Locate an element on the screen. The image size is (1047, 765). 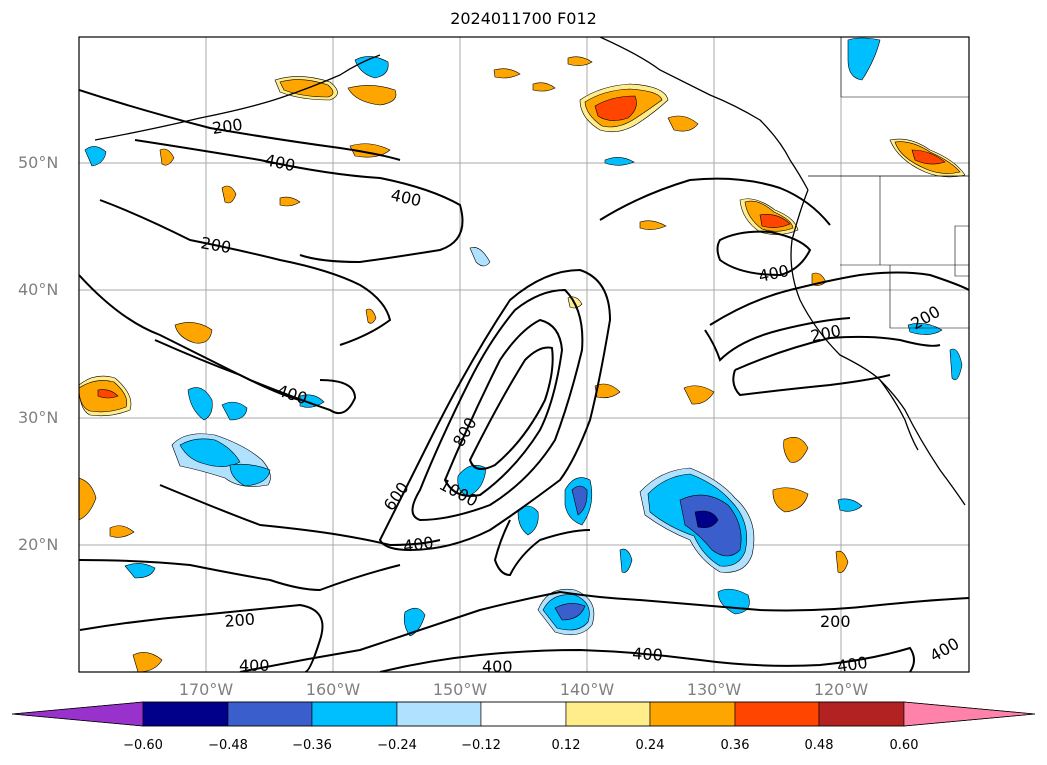
lon-label-140w: 140°W is located at coordinates (587, 689).